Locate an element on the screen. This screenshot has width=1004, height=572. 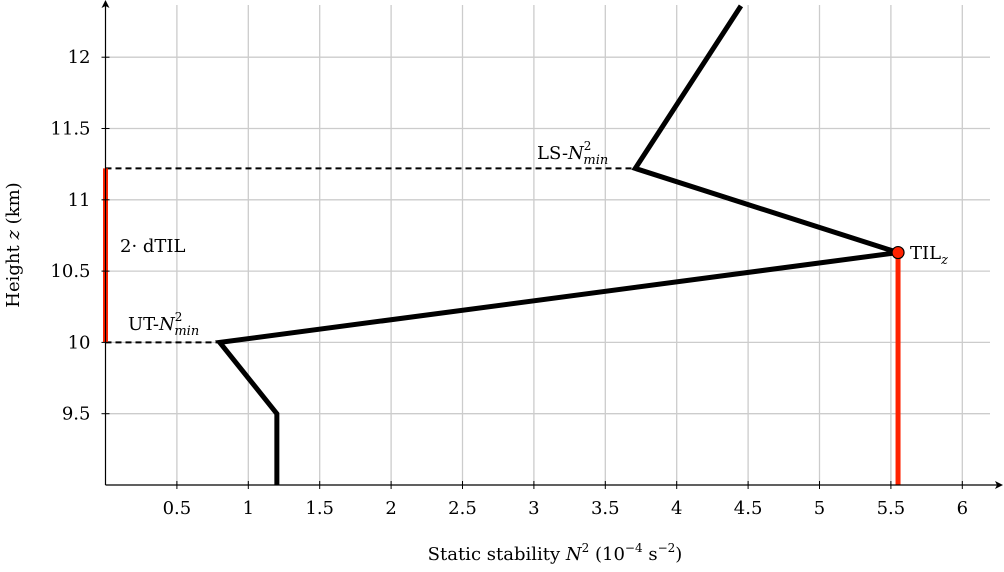
y-tick-label: 10.5 is located at coordinates (70, 271).